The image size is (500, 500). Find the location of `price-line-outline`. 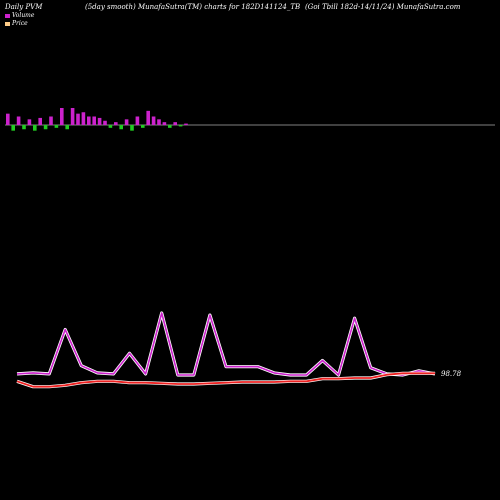

price-line-outline is located at coordinates (225, 380).